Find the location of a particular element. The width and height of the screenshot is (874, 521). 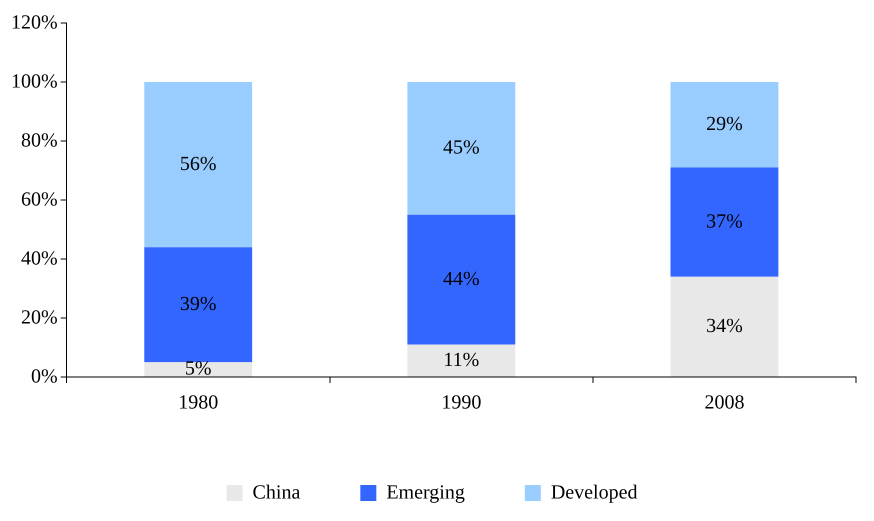

data-label: 56% is located at coordinates (198, 163).